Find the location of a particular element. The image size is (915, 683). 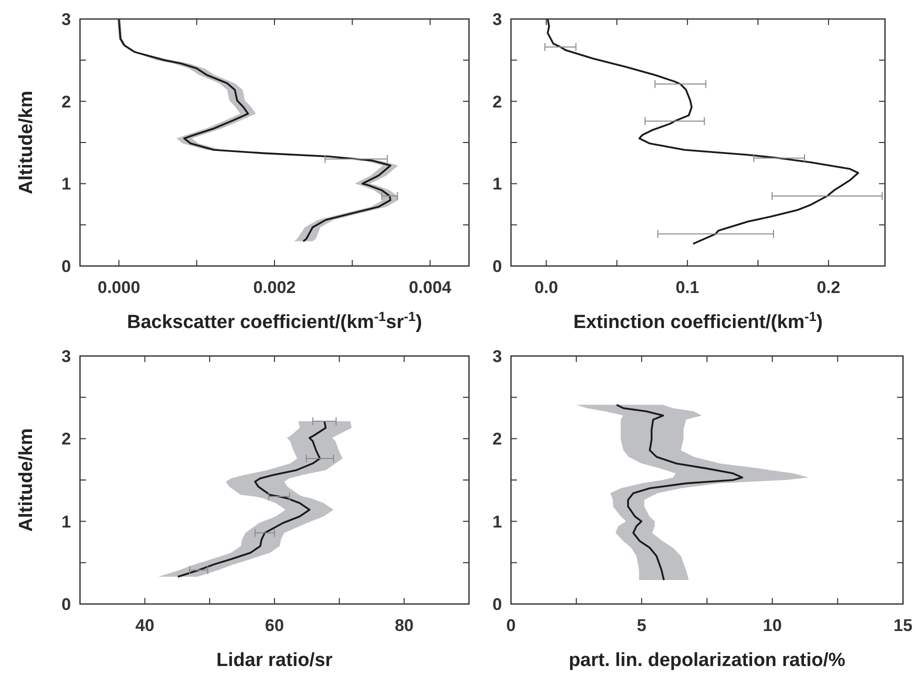

x-tick-label: 0.1 is located at coordinates (688, 287).